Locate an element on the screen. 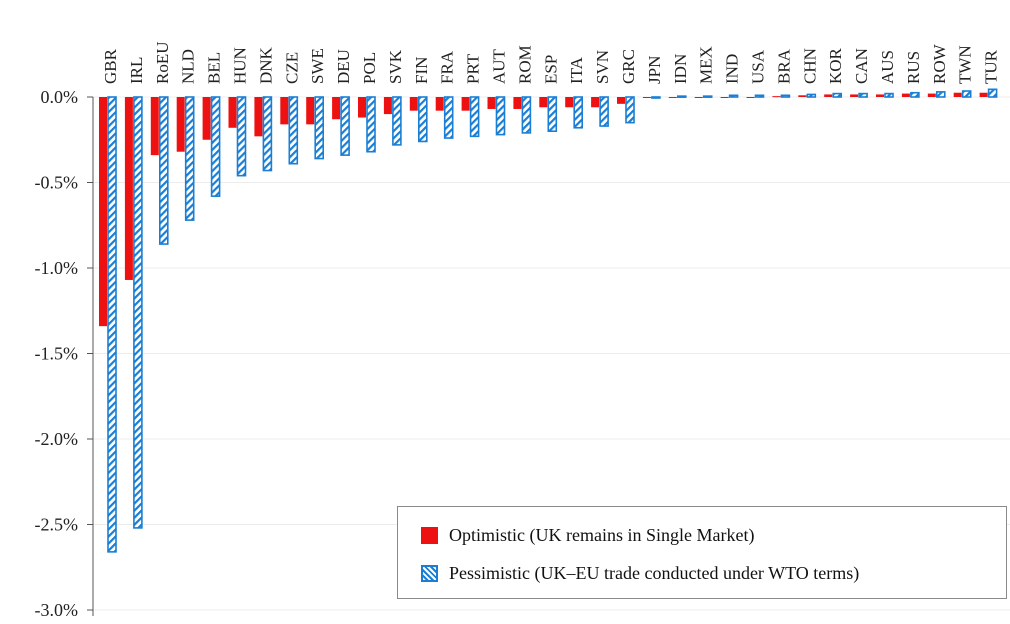 Image resolution: width=1010 pixels, height=624 pixels. x-category-label: ROW is located at coordinates (939, 63).